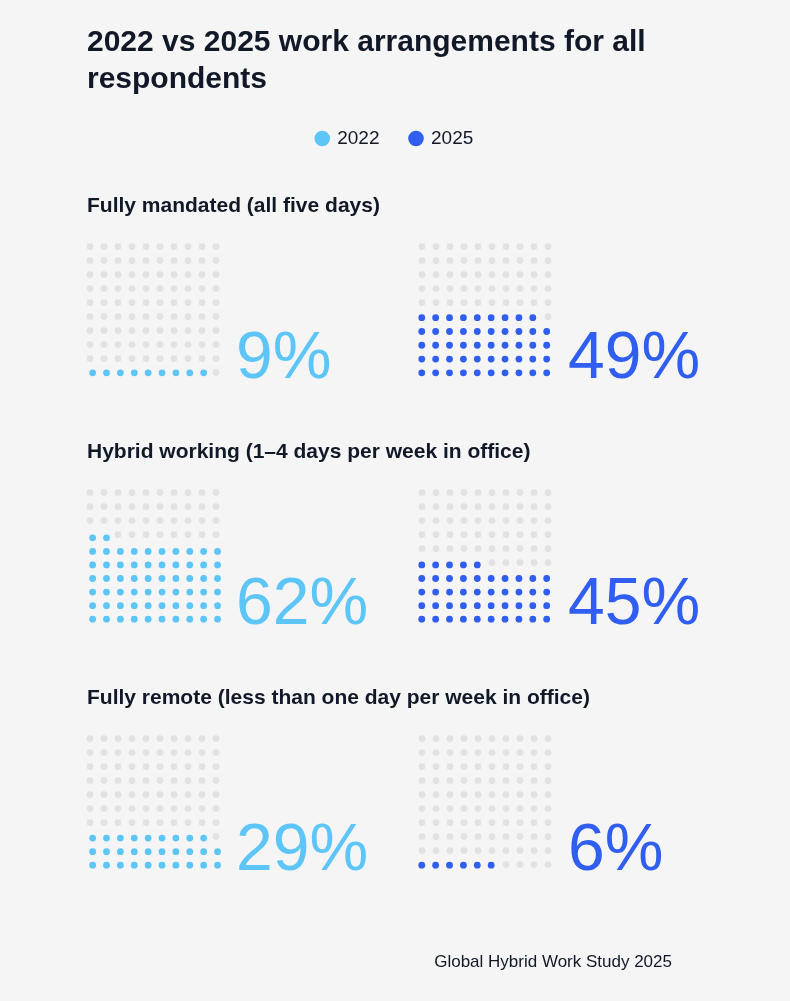 The width and height of the screenshot is (790, 1001). I want to click on category-label: Fully mandated (all five days), so click(233, 204).